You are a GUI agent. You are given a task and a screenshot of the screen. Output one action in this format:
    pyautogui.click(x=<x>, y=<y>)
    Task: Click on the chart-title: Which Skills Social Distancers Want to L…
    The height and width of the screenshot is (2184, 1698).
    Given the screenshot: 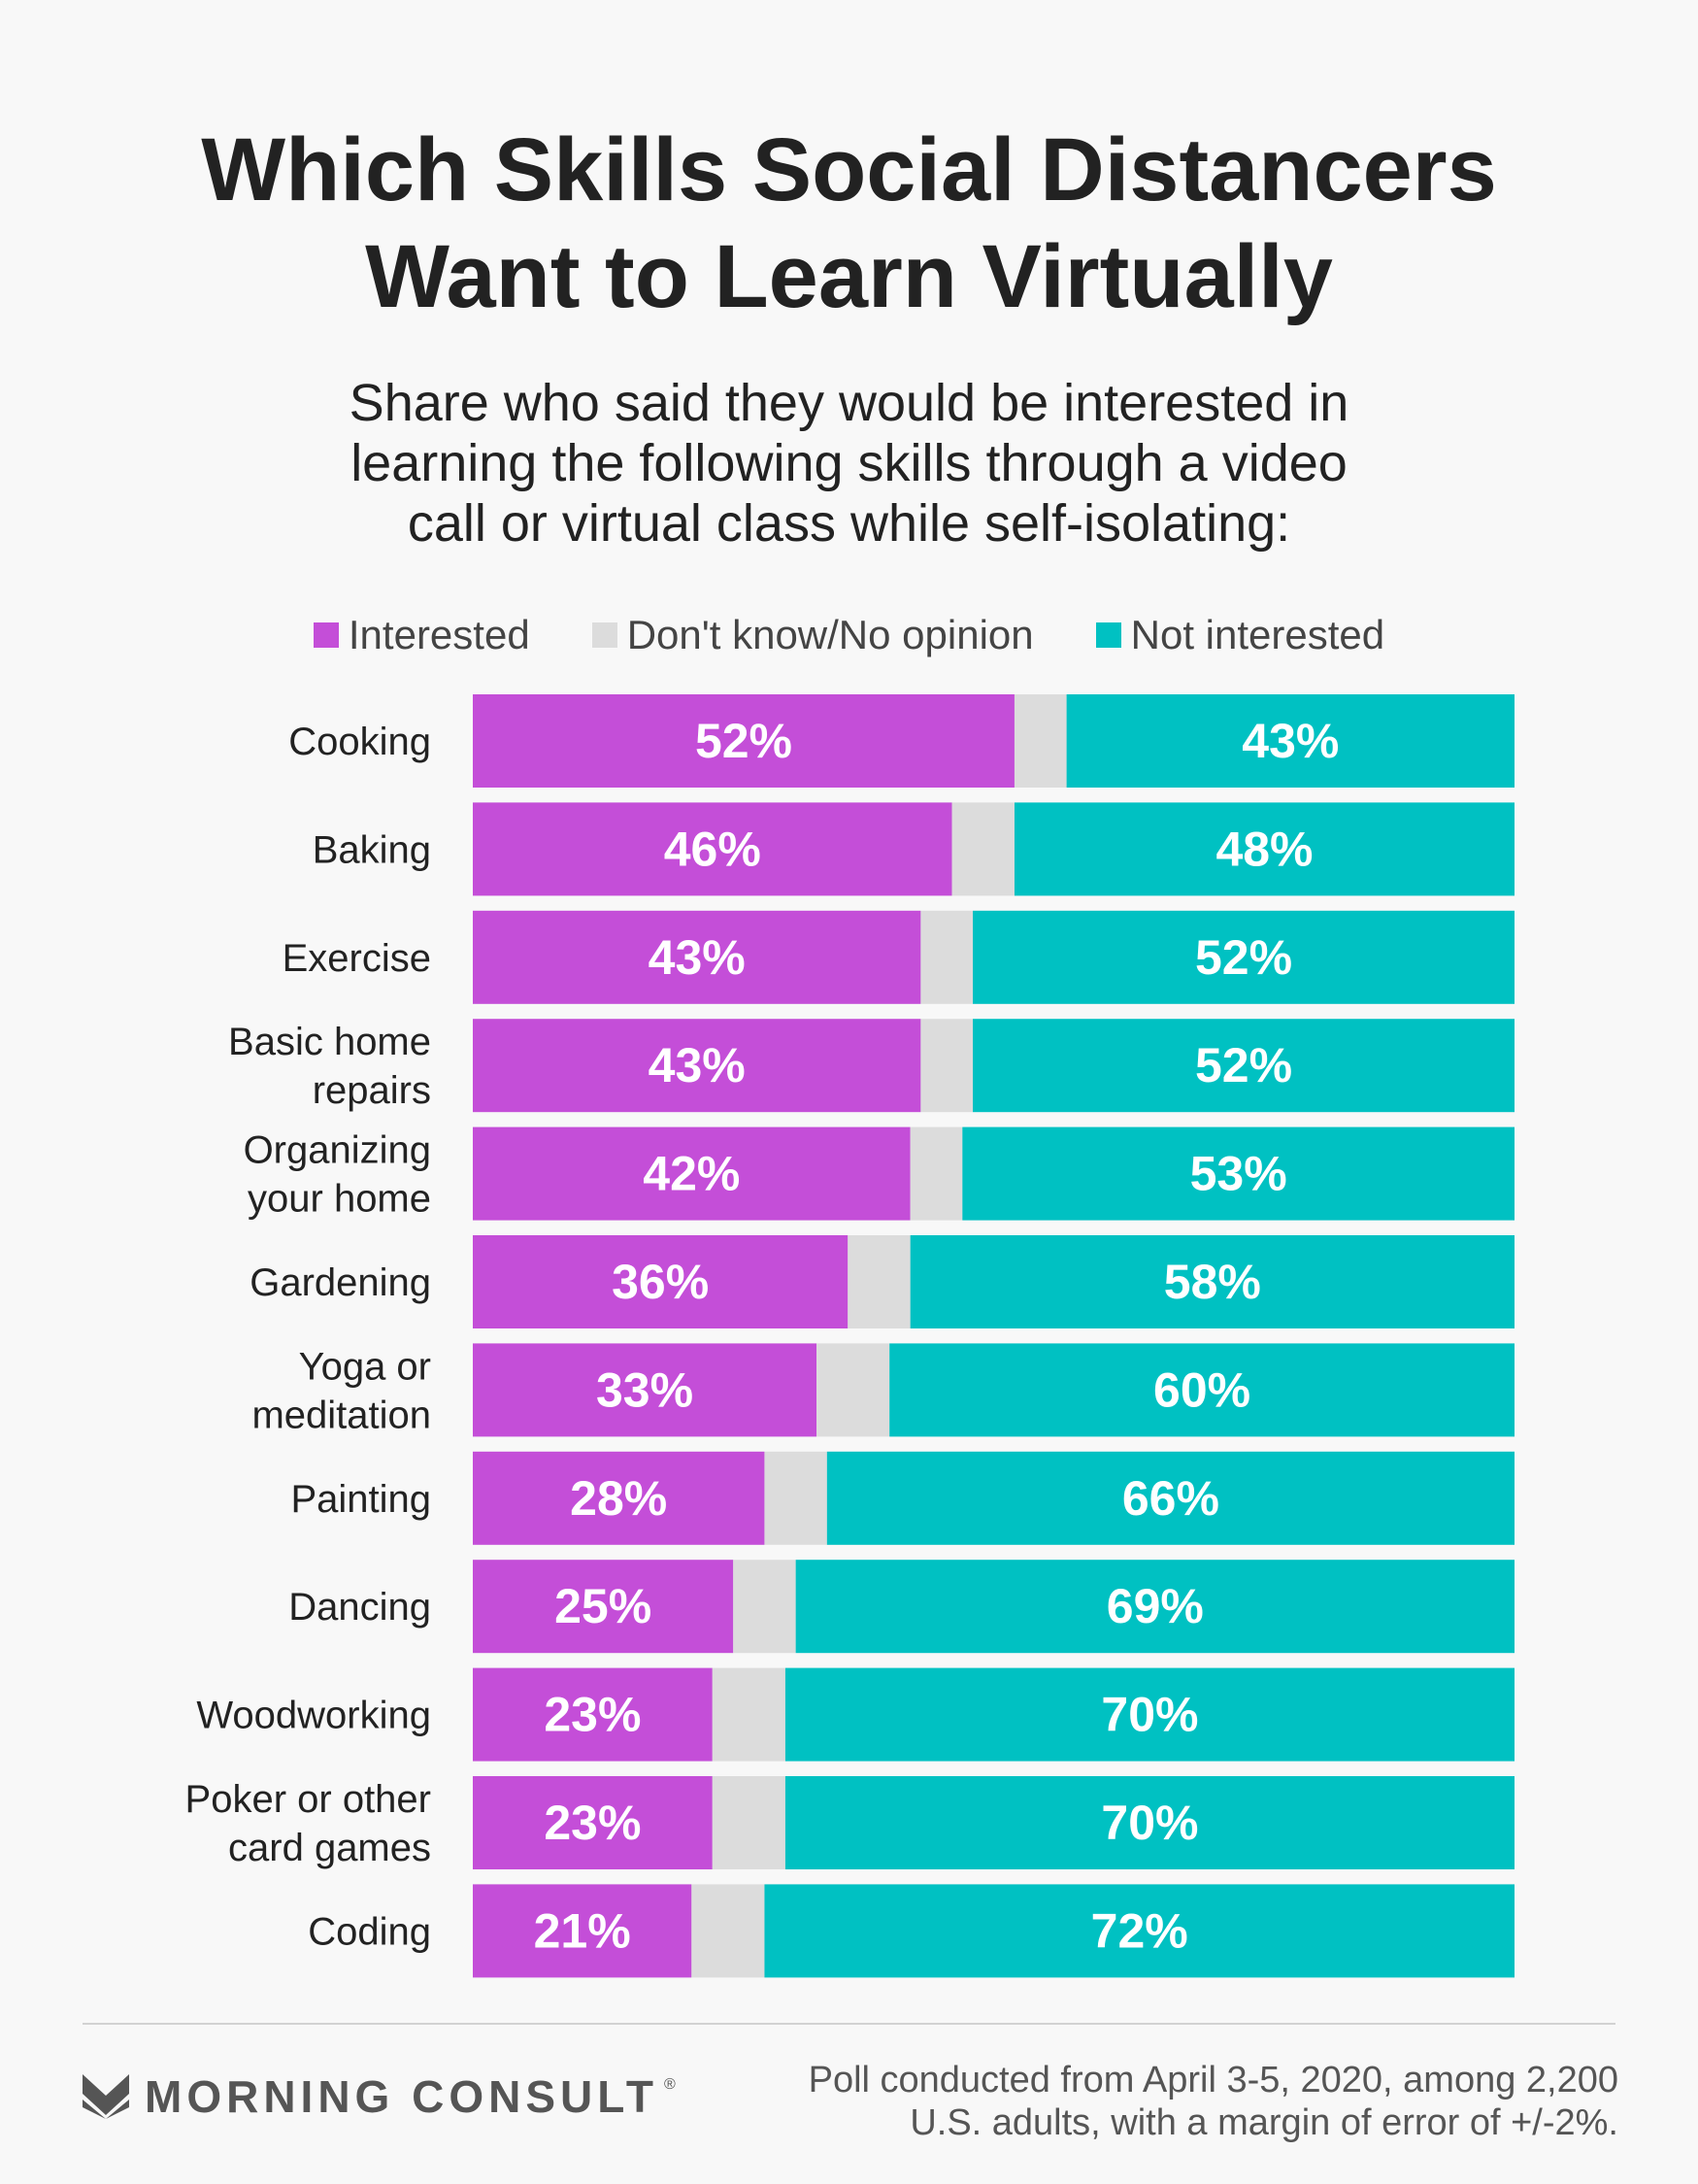 What is the action you would take?
    pyautogui.click(x=849, y=223)
    